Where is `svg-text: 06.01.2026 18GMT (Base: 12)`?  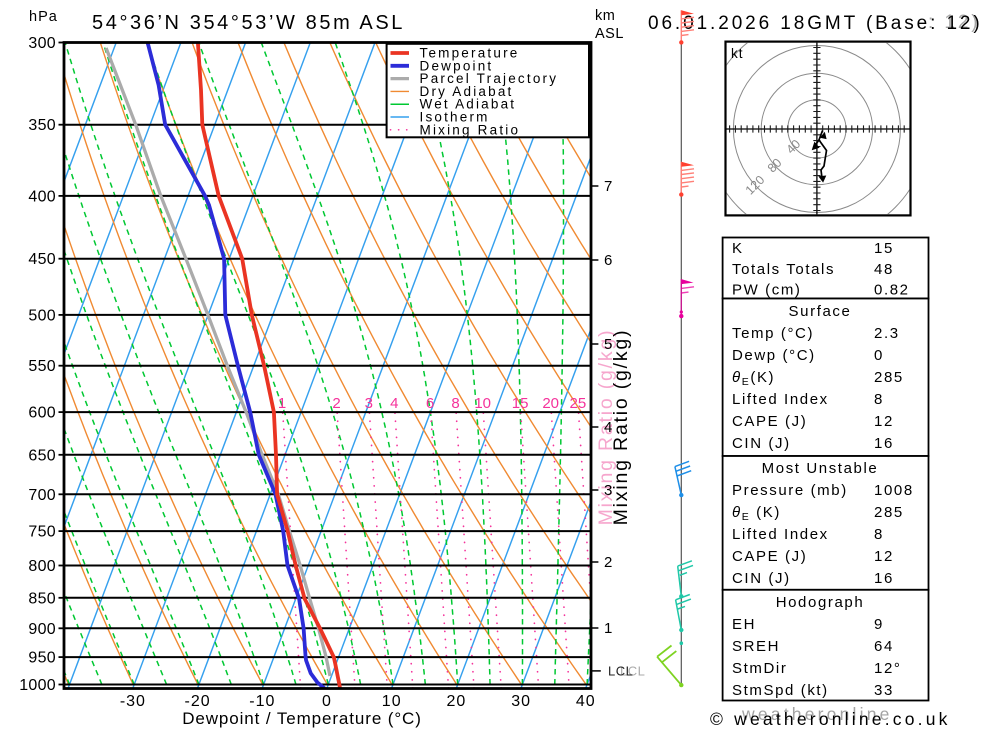
svg-text: 06.01.2026 18GMT (Base: 12) is located at coordinates (815, 23).